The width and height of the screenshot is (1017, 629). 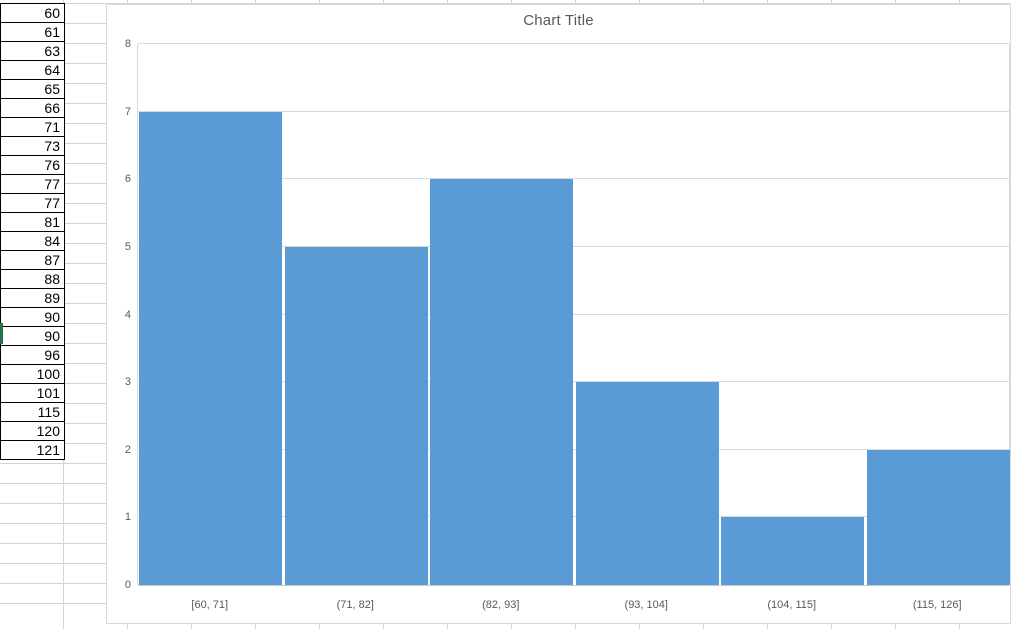 I want to click on y-axis-label: 2, so click(x=127, y=449).